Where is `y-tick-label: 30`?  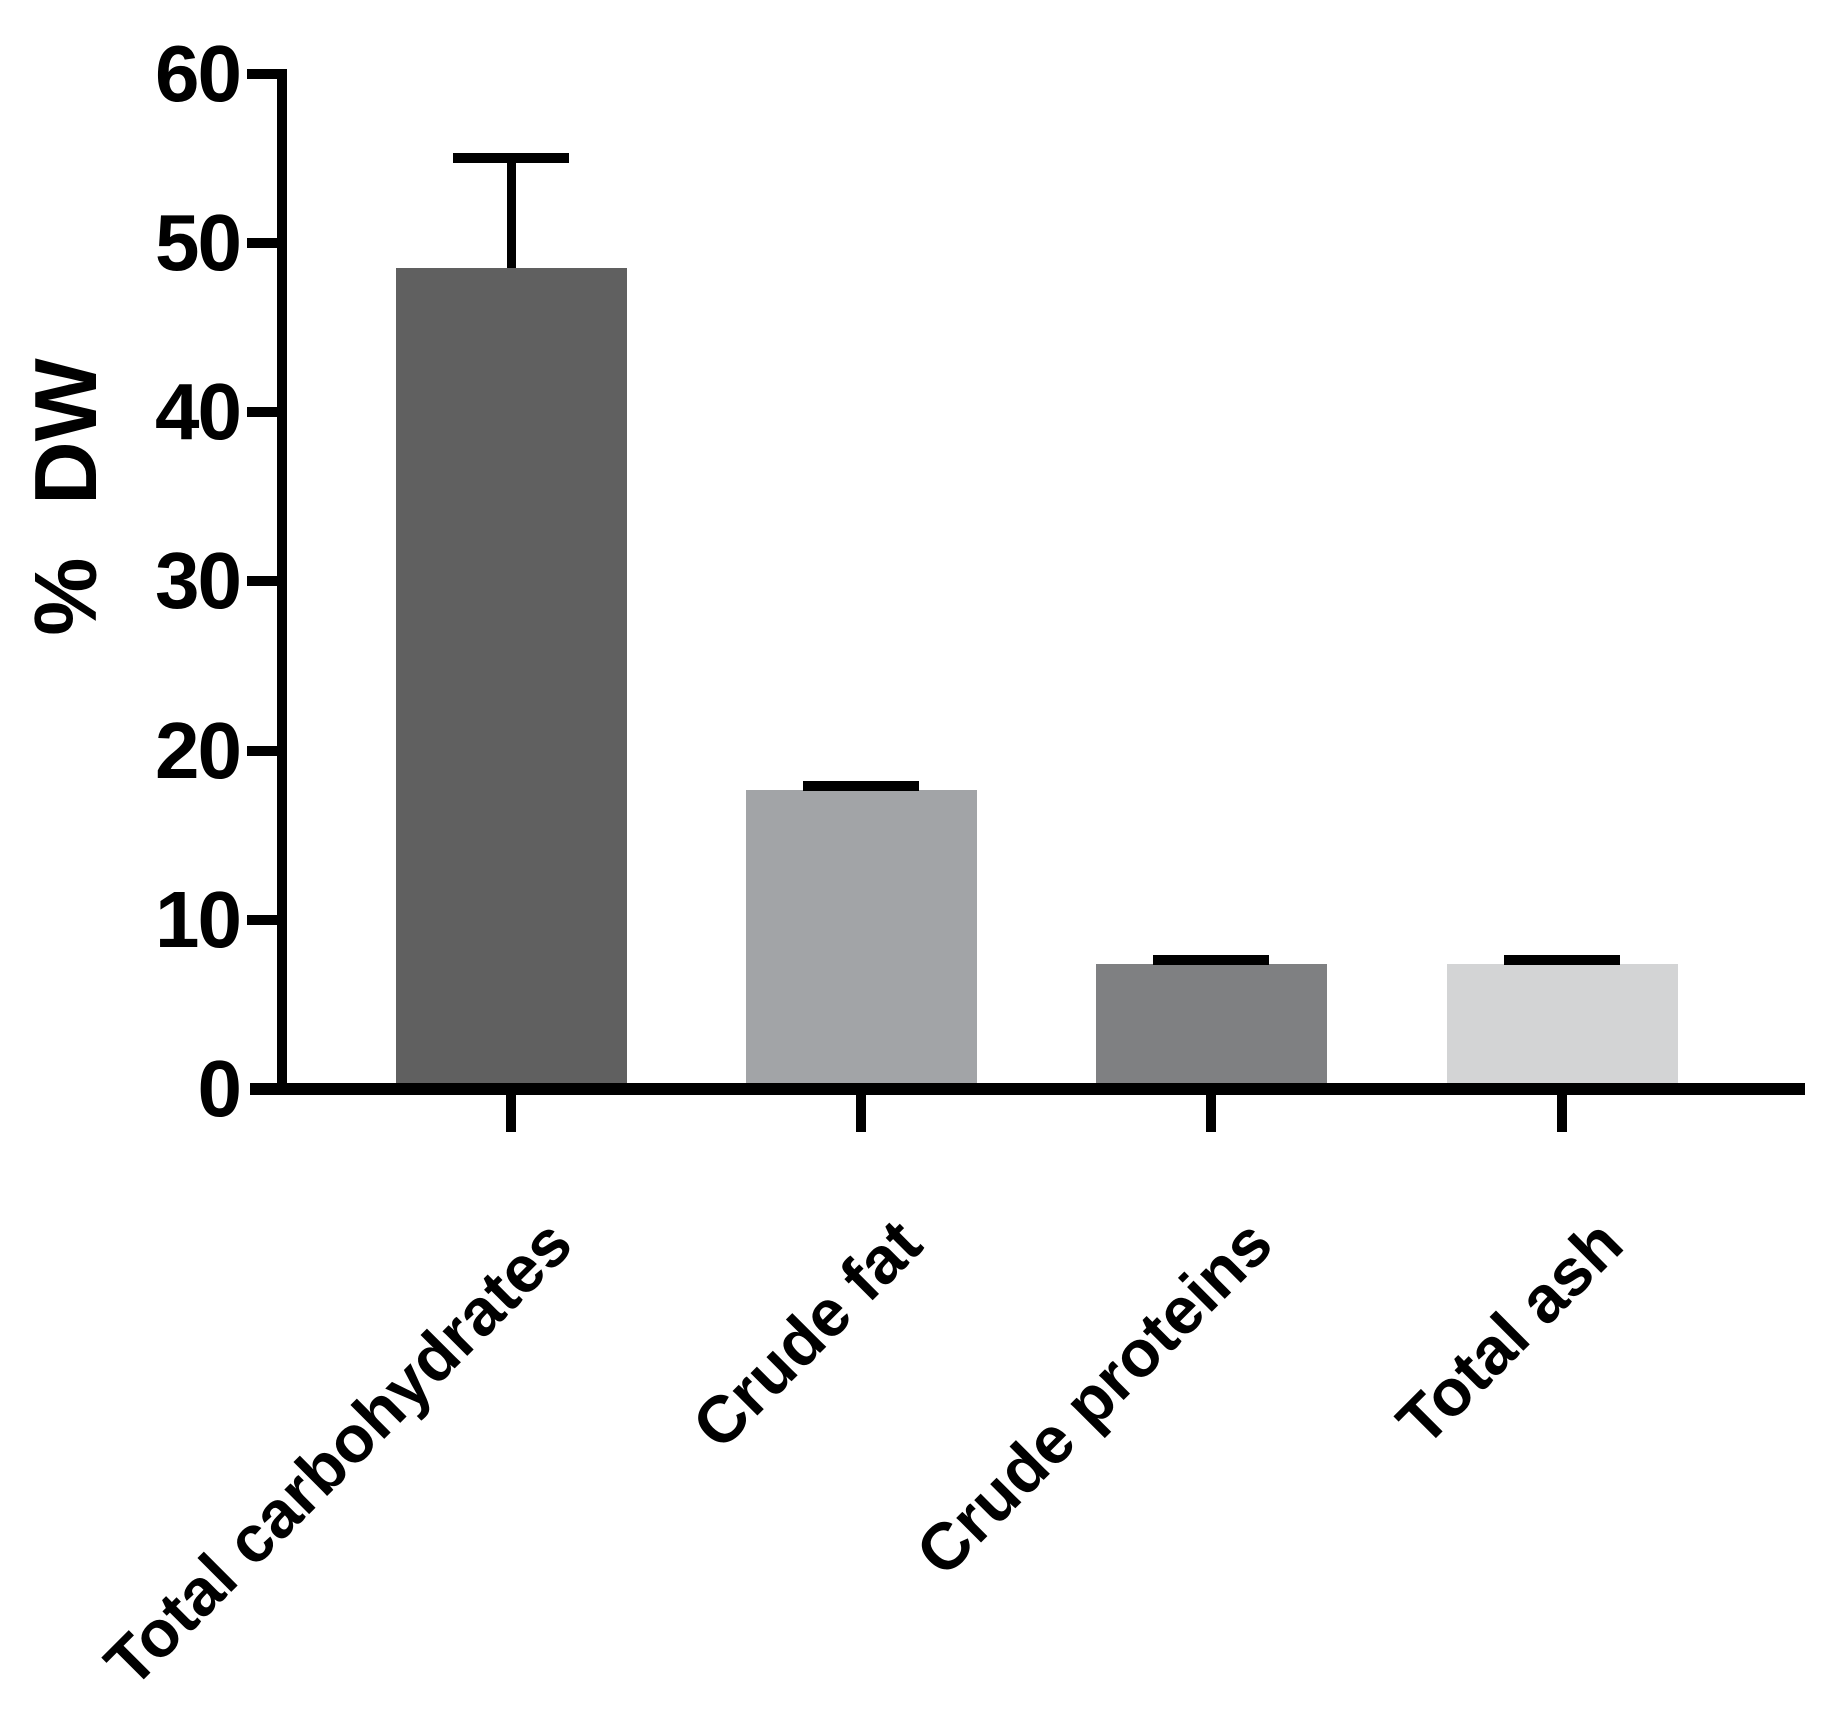 y-tick-label: 30 is located at coordinates (198, 581).